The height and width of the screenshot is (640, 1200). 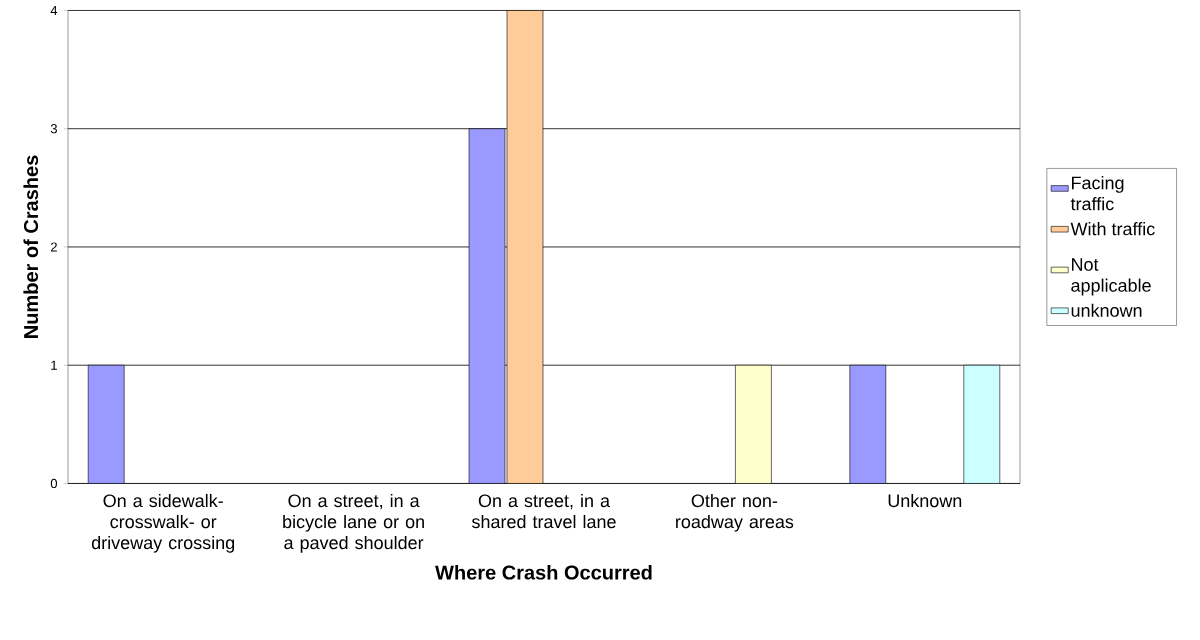 I want to click on y-tick-label: 0, so click(x=54, y=483).